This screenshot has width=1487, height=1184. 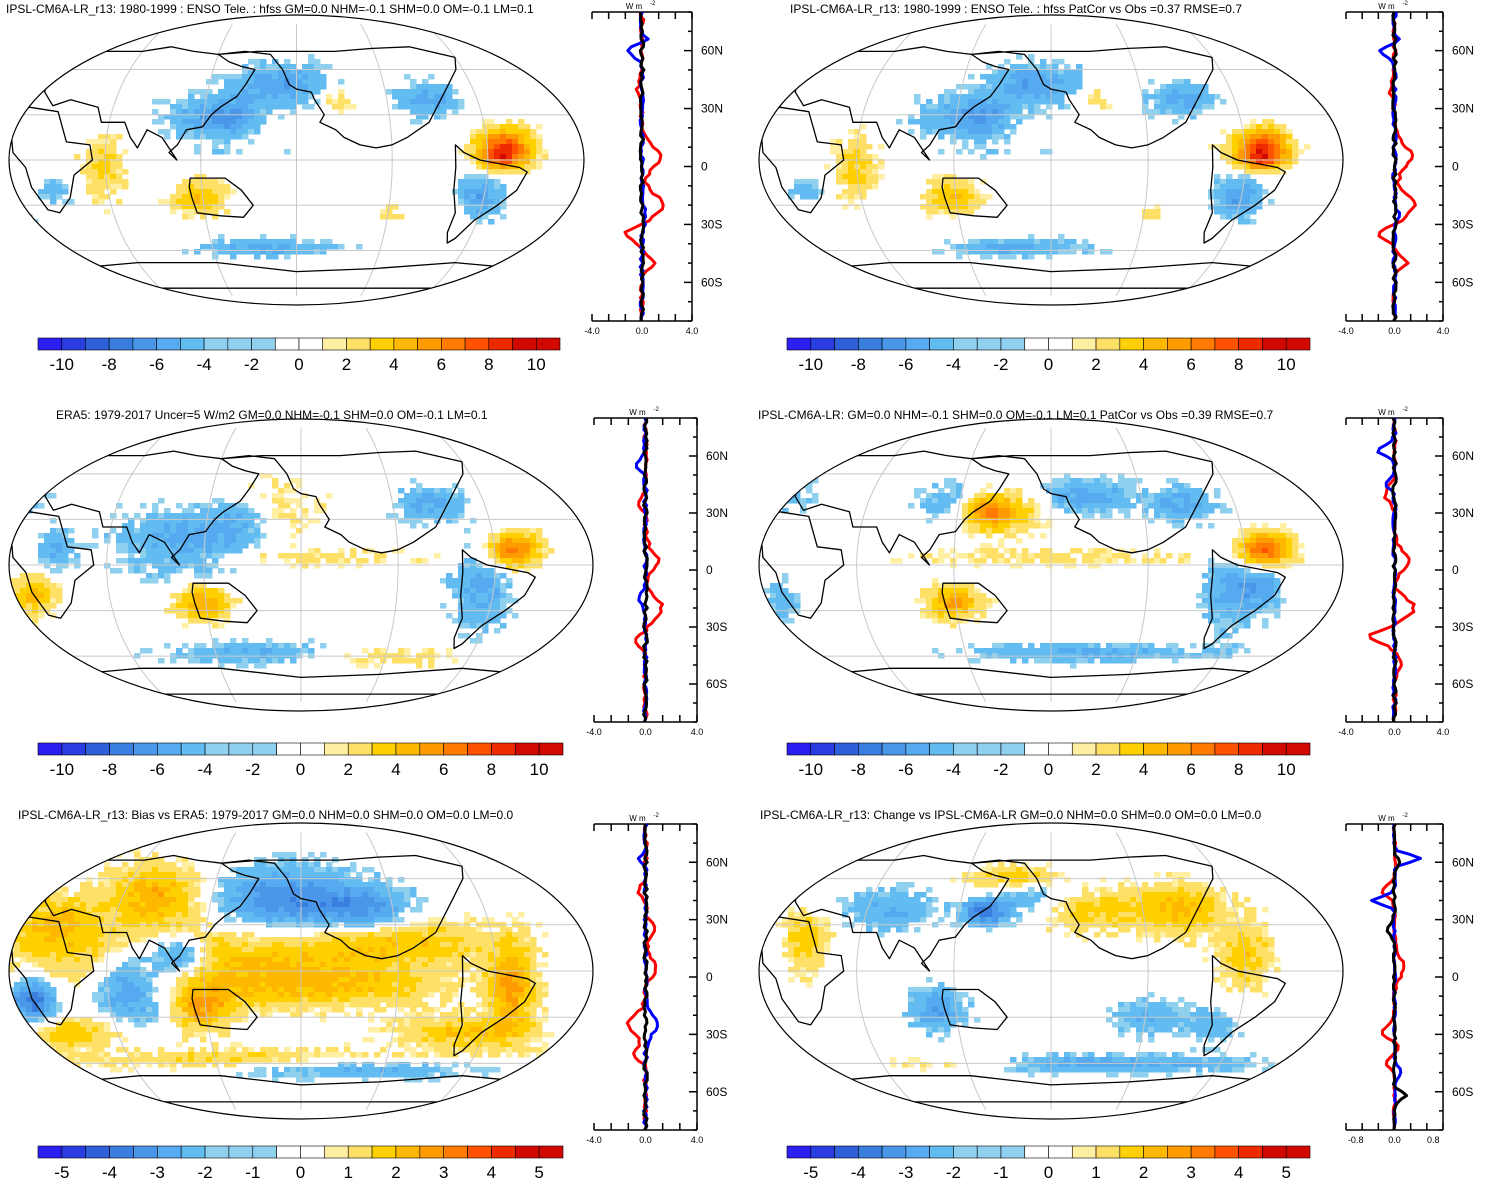 I want to click on profile-line-black, so click(x=1394, y=166).